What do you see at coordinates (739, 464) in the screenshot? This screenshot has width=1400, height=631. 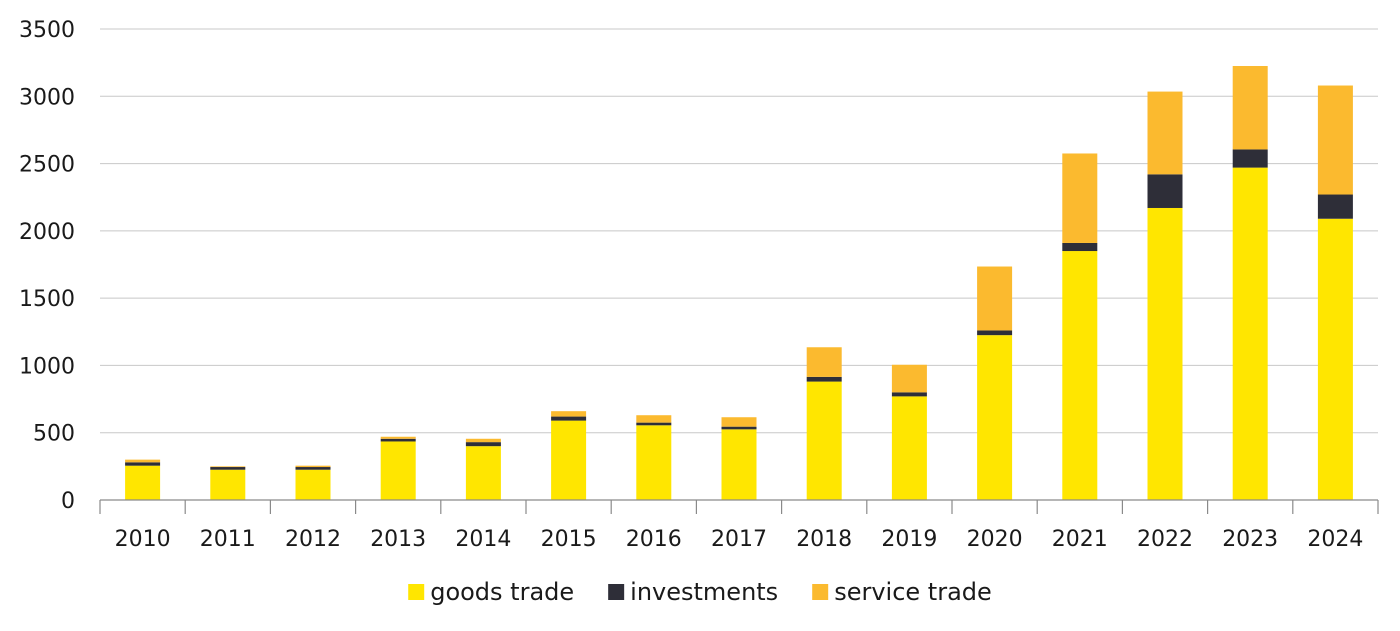 I see `bar-goods-trade-2017` at bounding box center [739, 464].